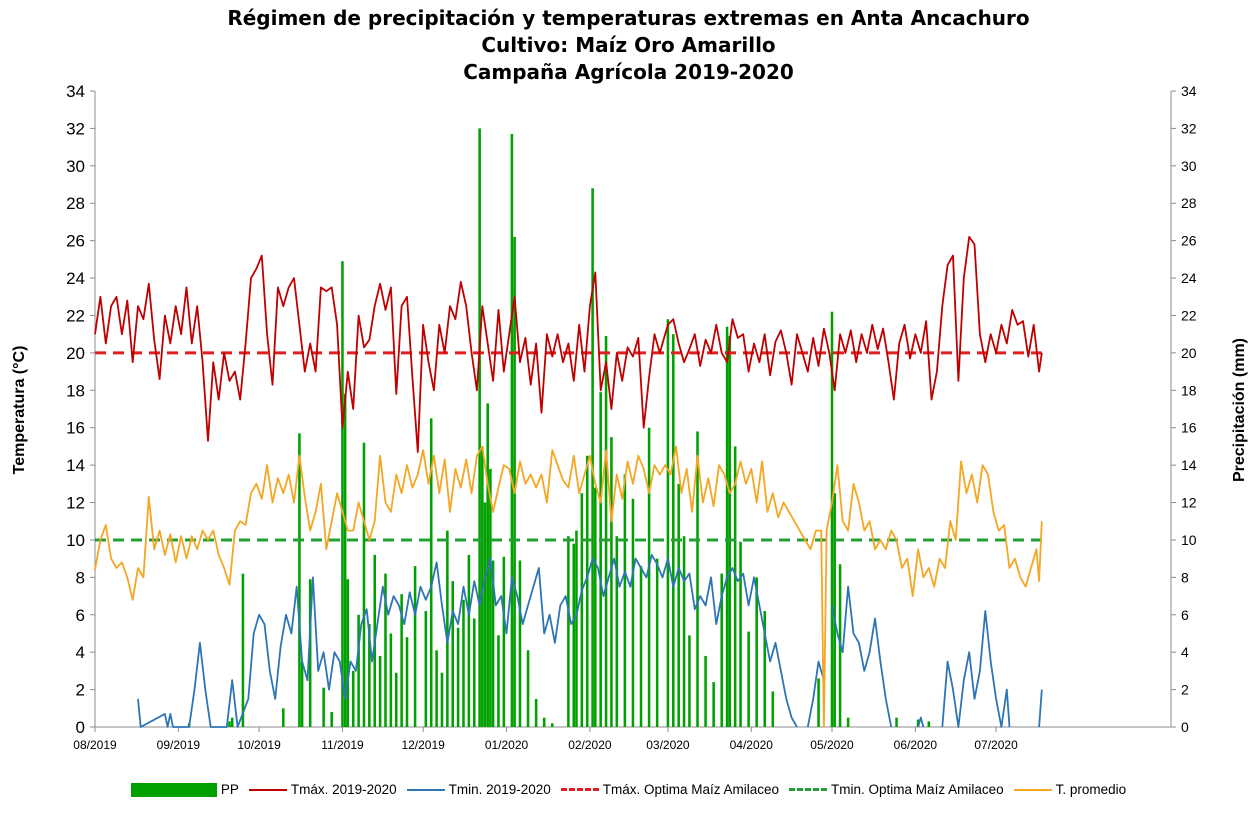 The height and width of the screenshot is (814, 1257). What do you see at coordinates (1185, 615) in the screenshot?
I see `y-tick-label-right: 6` at bounding box center [1185, 615].